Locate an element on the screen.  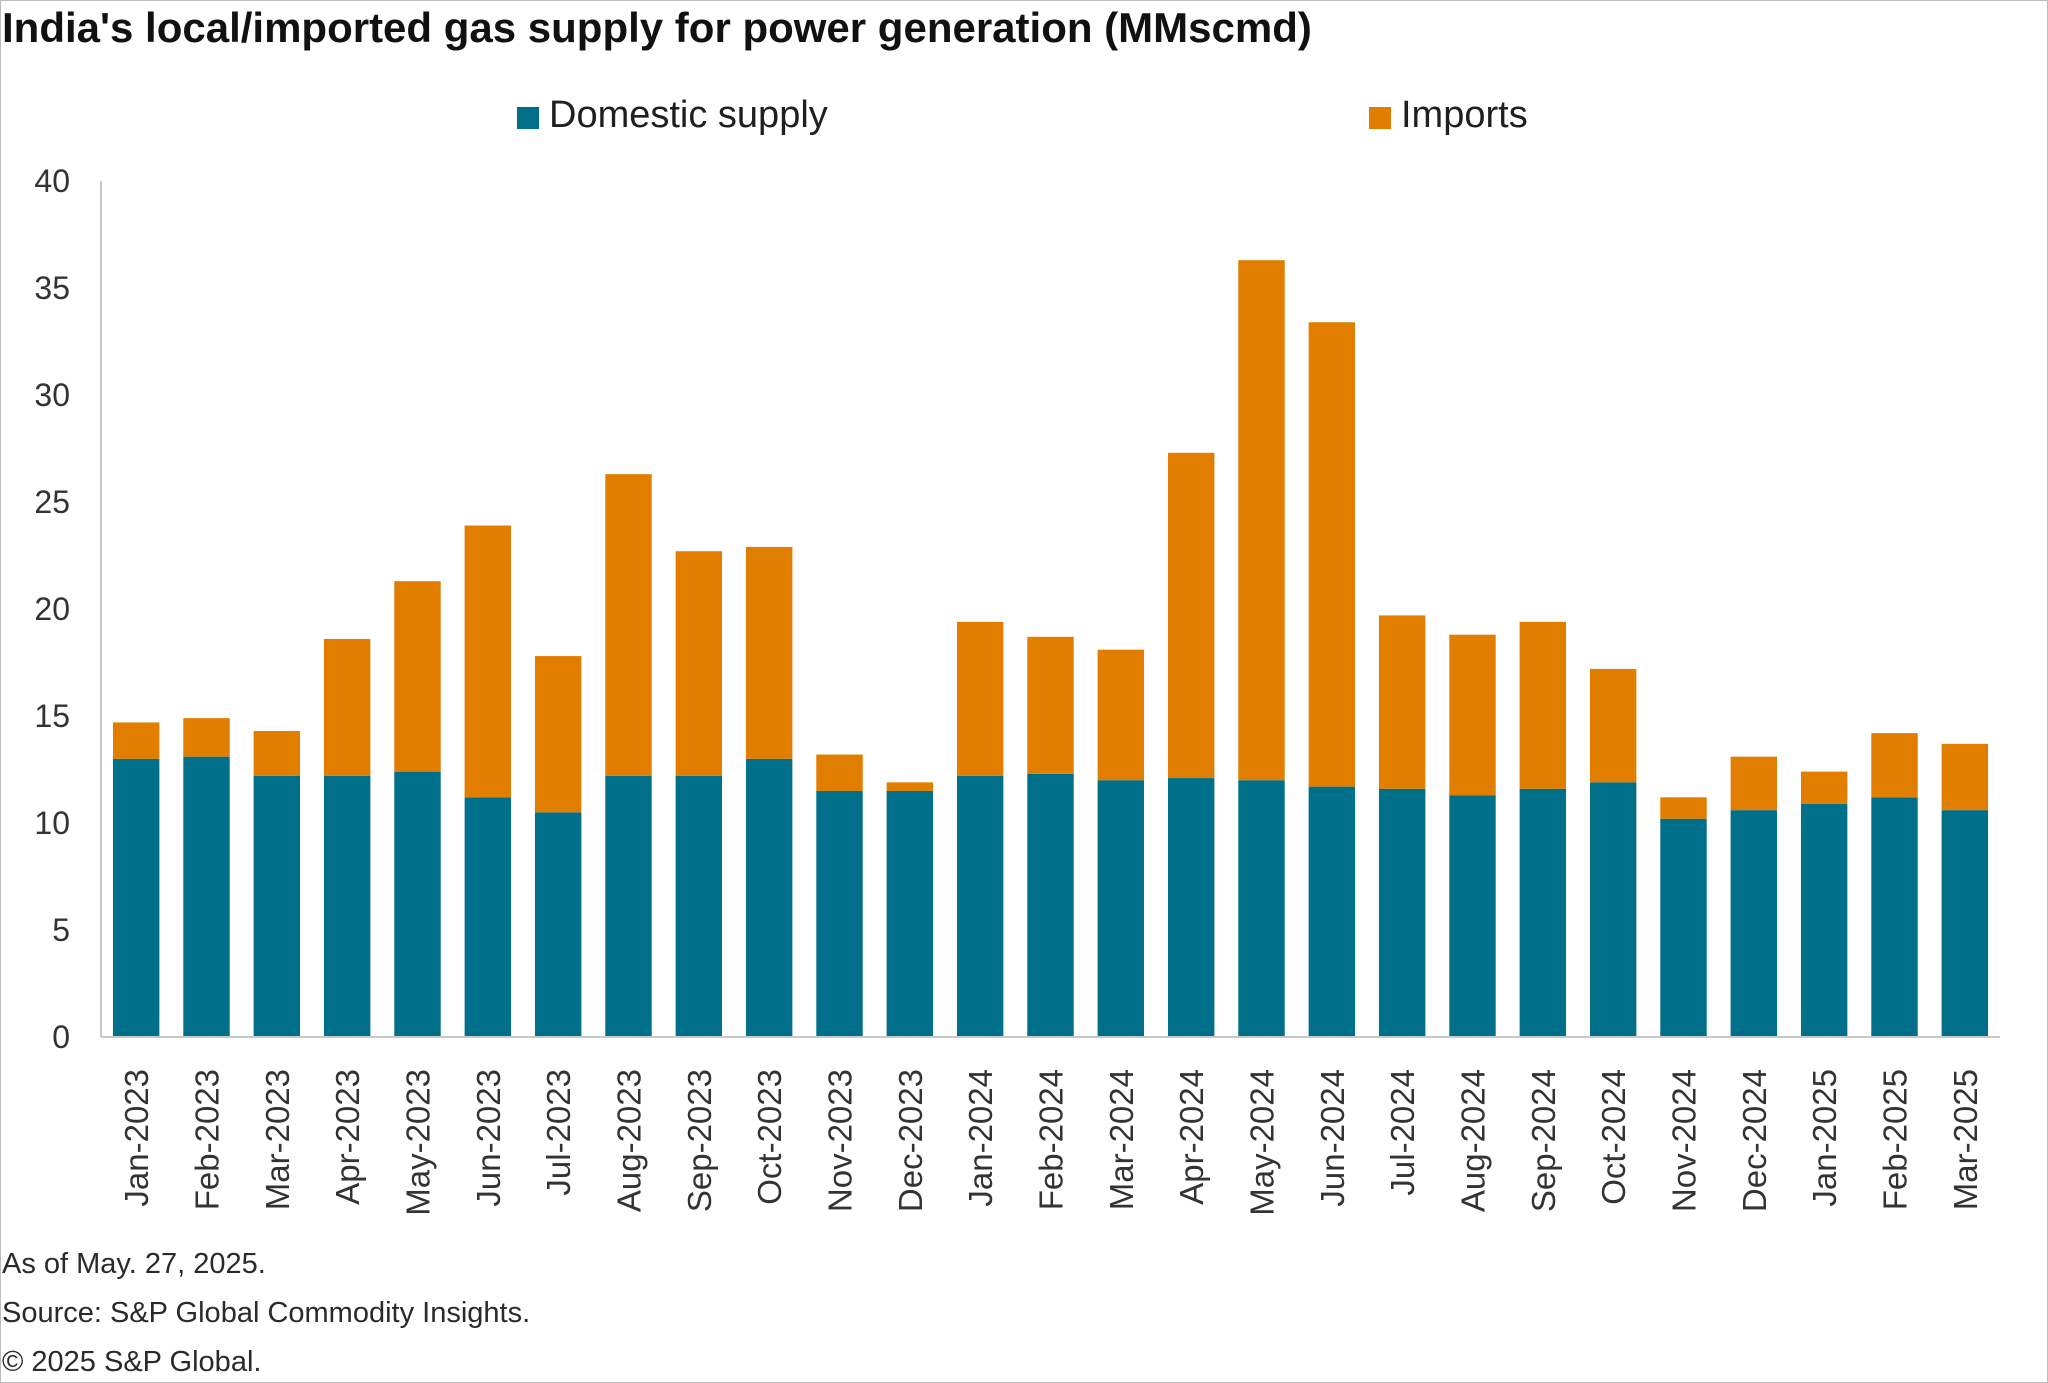
bar-imports-apr-2024 is located at coordinates (1191, 615).